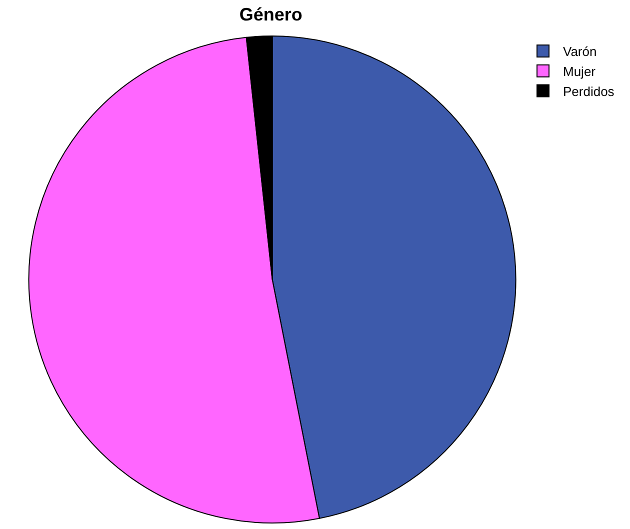  I want to click on legend-label: Varón, so click(580, 52).